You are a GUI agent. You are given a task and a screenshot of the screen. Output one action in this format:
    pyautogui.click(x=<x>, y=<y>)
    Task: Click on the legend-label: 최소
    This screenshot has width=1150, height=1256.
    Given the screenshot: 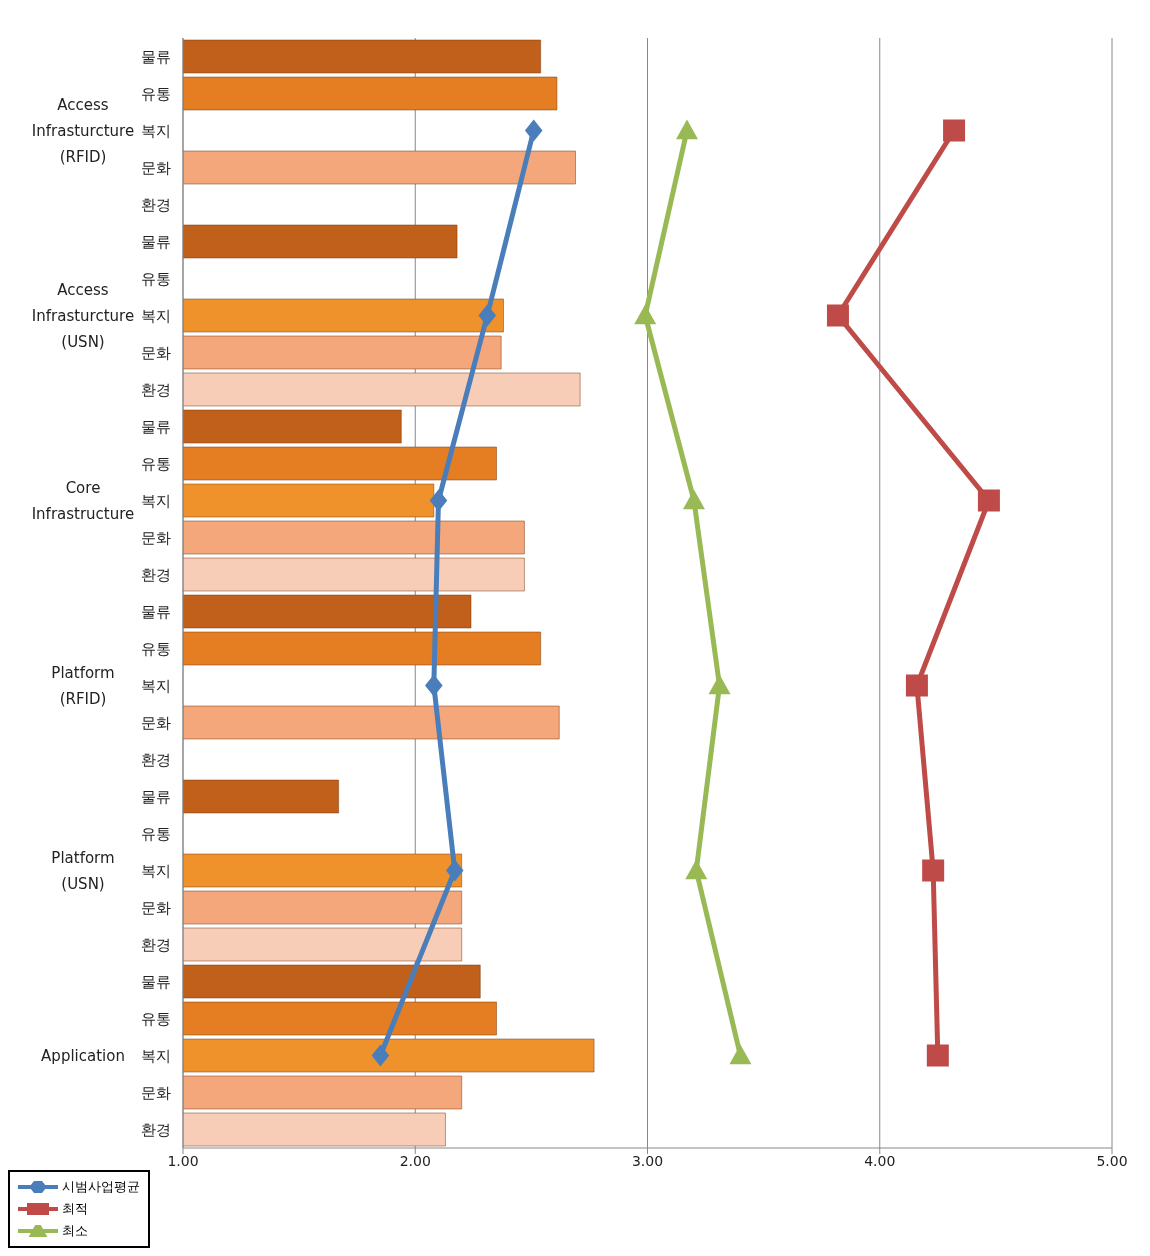 What is the action you would take?
    pyautogui.click(x=75, y=1231)
    